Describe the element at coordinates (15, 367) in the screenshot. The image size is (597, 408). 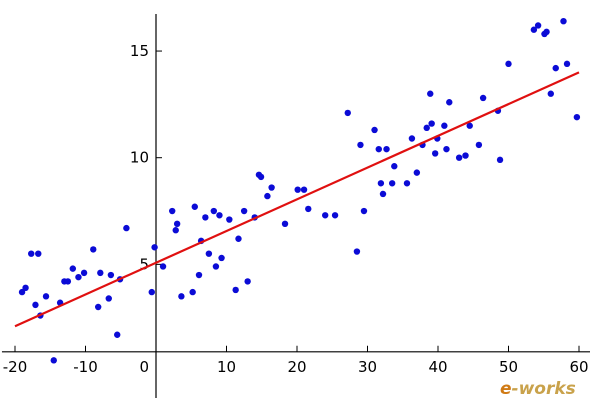
I see `x-tick-label: -20` at that location.